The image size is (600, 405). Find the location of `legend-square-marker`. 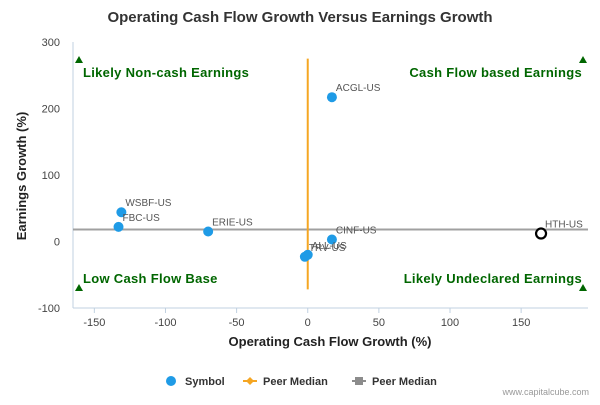

legend-square-marker is located at coordinates (359, 381).